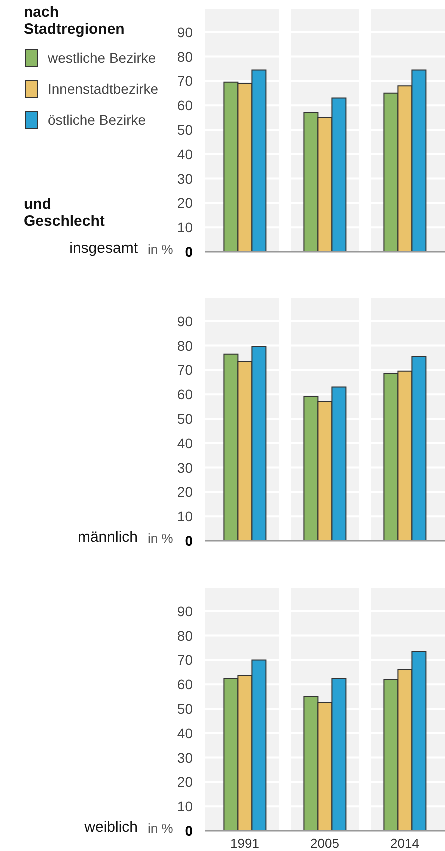 Image resolution: width=445 pixels, height=851 pixels. I want to click on x-tick-label: 2005, so click(325, 843).